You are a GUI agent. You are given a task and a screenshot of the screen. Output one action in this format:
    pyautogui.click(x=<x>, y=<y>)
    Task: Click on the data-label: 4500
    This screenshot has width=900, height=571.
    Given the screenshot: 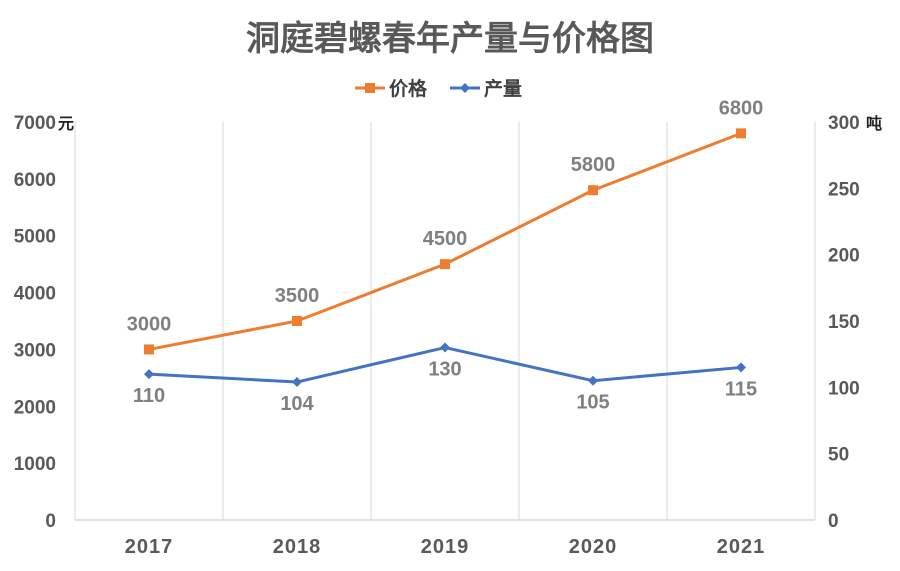 What is the action you would take?
    pyautogui.click(x=445, y=239)
    